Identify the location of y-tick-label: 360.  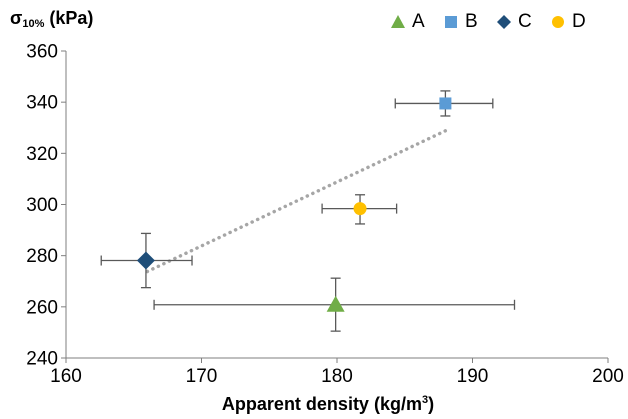
(42, 52).